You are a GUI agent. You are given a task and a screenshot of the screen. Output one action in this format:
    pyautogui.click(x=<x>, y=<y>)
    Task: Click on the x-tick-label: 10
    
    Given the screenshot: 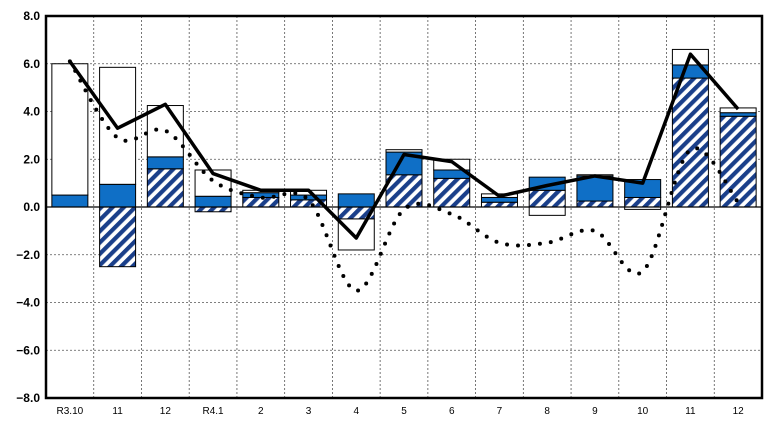 What is the action you would take?
    pyautogui.click(x=643, y=411)
    